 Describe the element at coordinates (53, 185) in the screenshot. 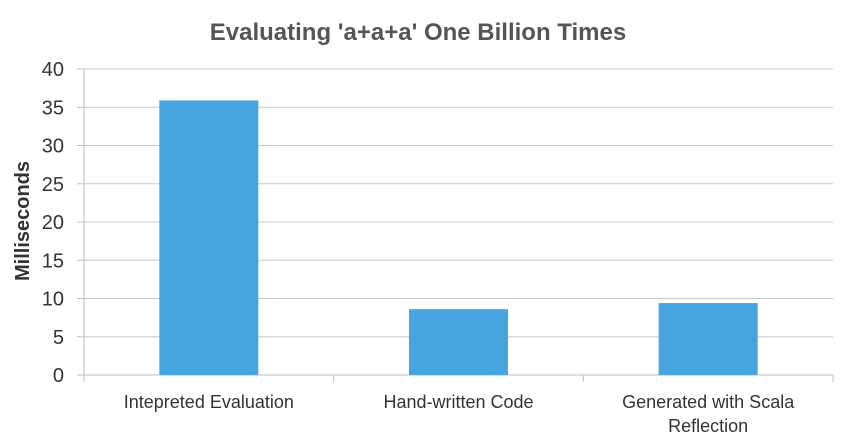

I see `y-tick-label: 25` at that location.